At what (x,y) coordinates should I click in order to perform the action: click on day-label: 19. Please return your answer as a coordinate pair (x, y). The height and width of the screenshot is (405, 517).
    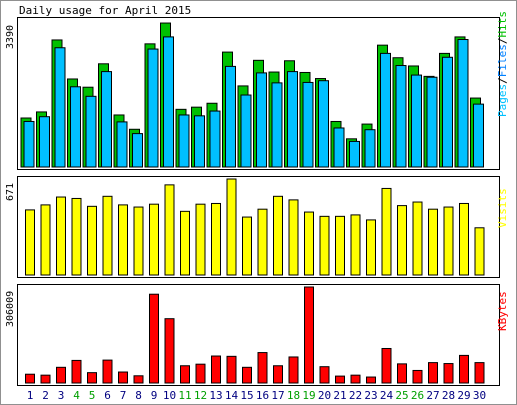
    Looking at the image, I should click on (308, 395).